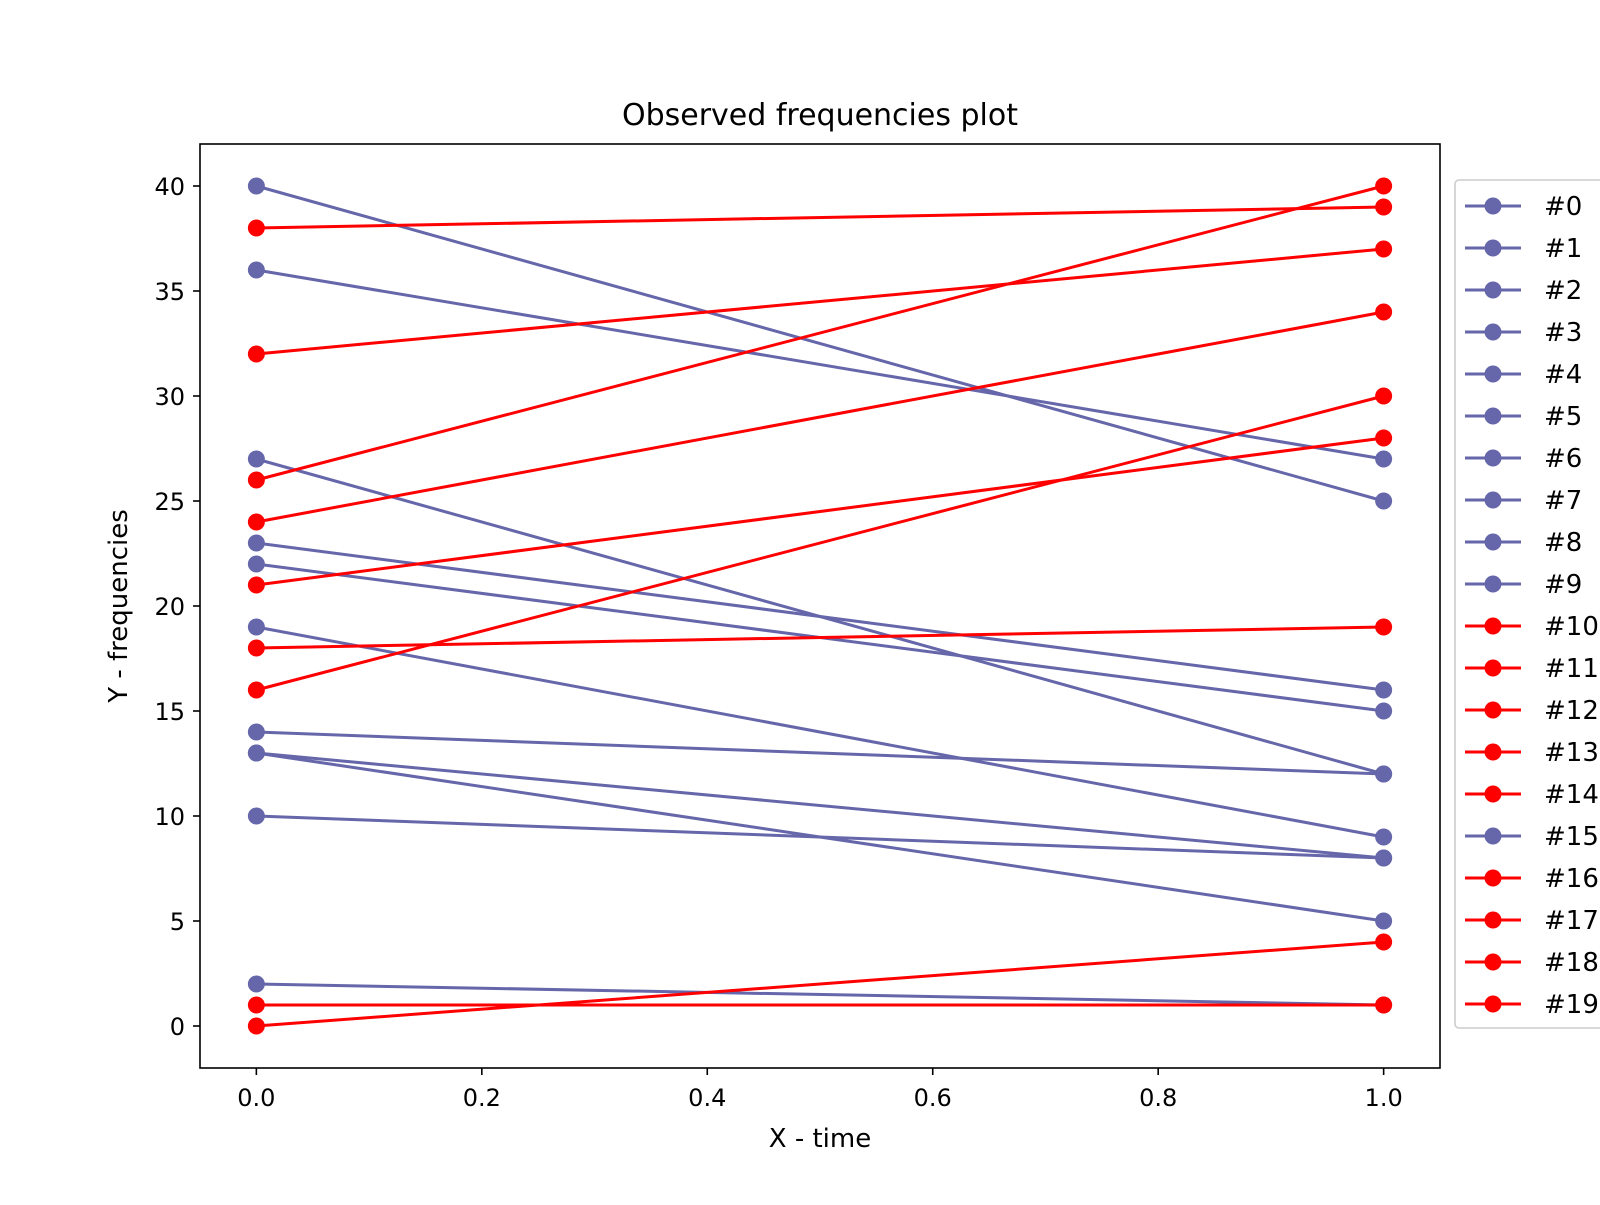 This screenshot has height=1205, width=1600. I want to click on y-tick-label: 30, so click(169, 397).